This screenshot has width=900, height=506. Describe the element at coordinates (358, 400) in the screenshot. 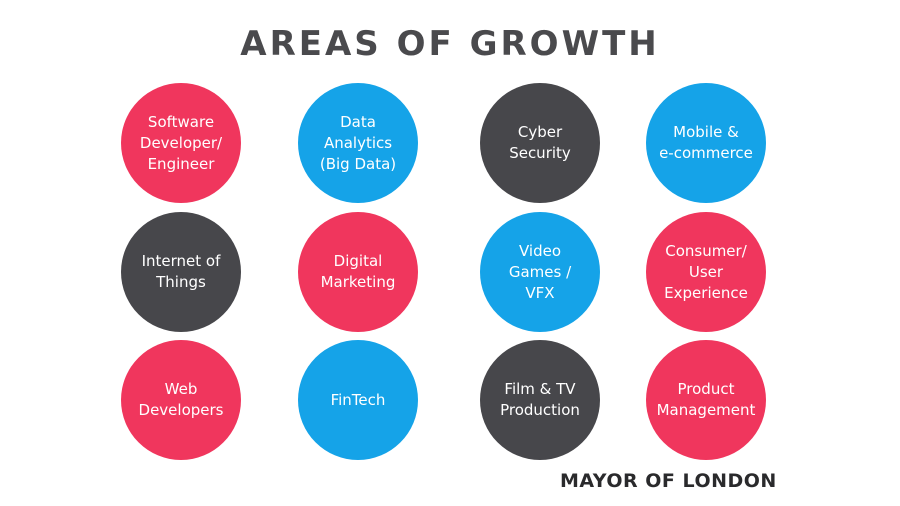

I see `topic-circle-fintech: FinTech` at that location.